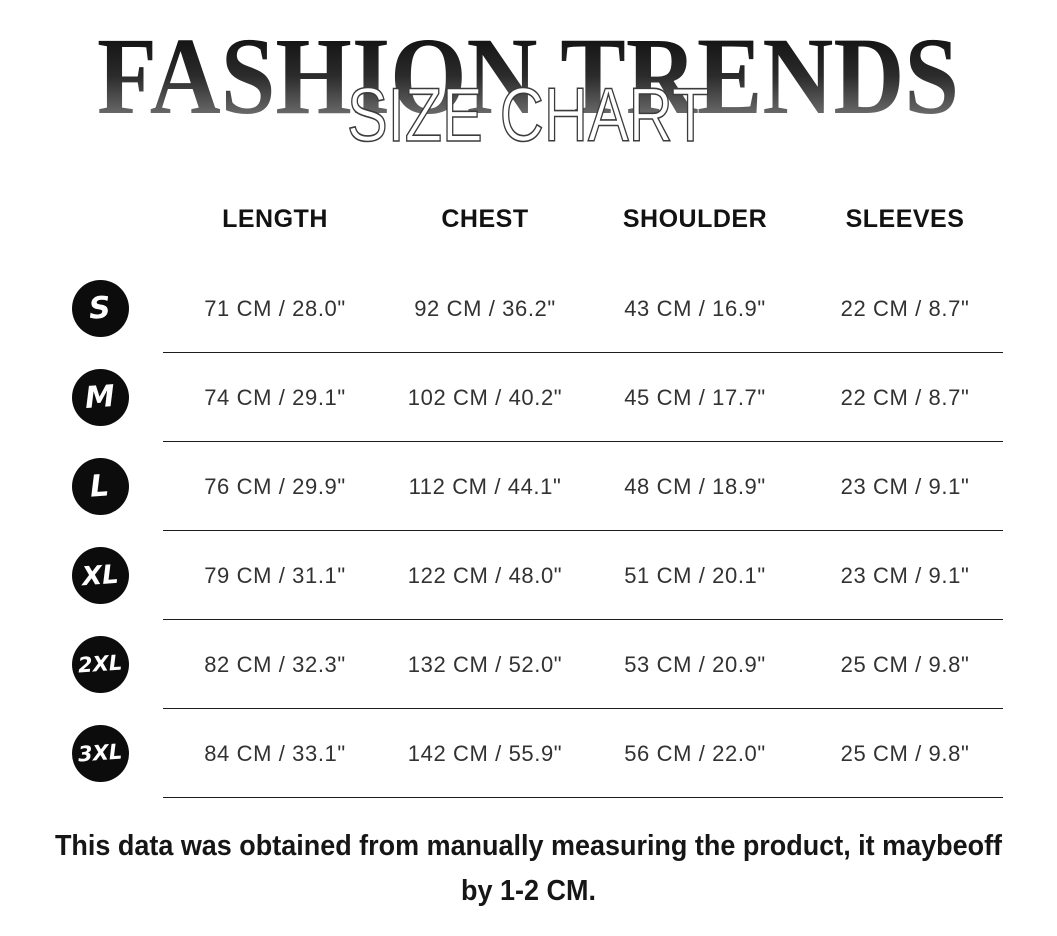 This screenshot has width=1057, height=936. I want to click on size-badge: L, so click(100, 486).